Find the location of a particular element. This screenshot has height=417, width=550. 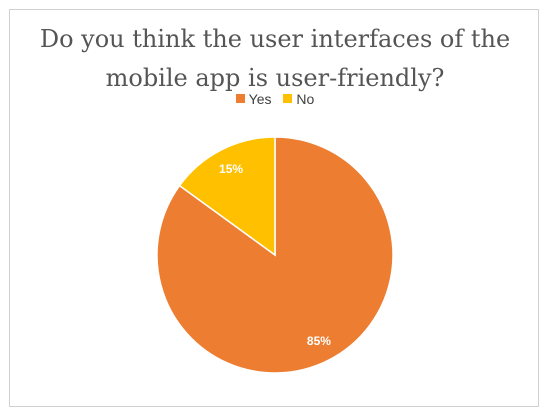

chart-title-line-1: Do you think the user interfaces of the is located at coordinates (275, 39).